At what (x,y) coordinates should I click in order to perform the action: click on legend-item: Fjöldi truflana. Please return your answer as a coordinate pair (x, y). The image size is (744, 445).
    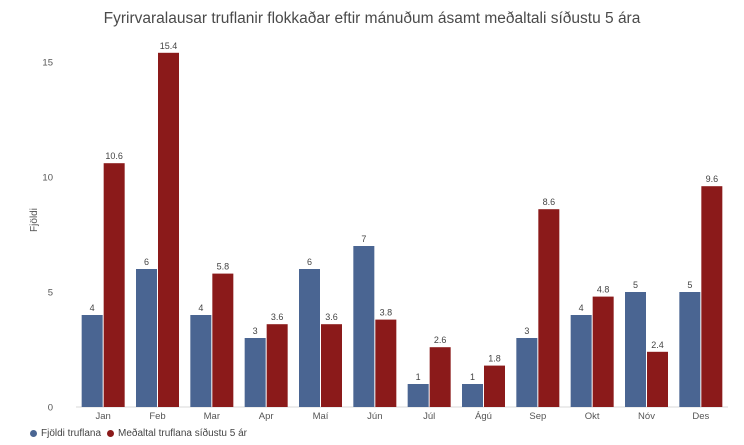
    Looking at the image, I should click on (65, 433).